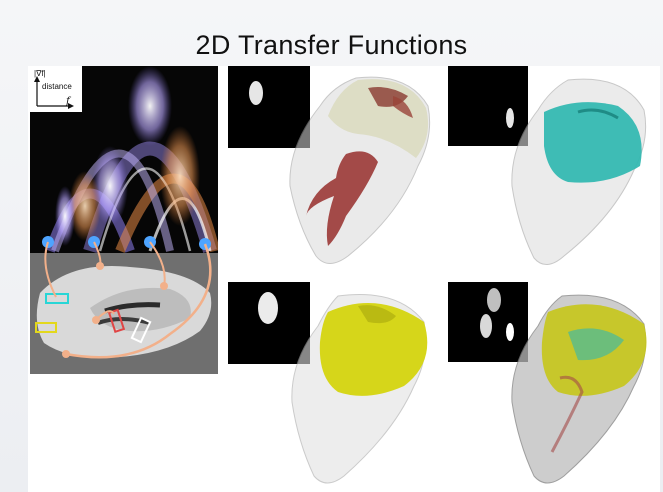  Describe the element at coordinates (54, 92) in the screenshot. I see `axes-arrows-icon` at that location.